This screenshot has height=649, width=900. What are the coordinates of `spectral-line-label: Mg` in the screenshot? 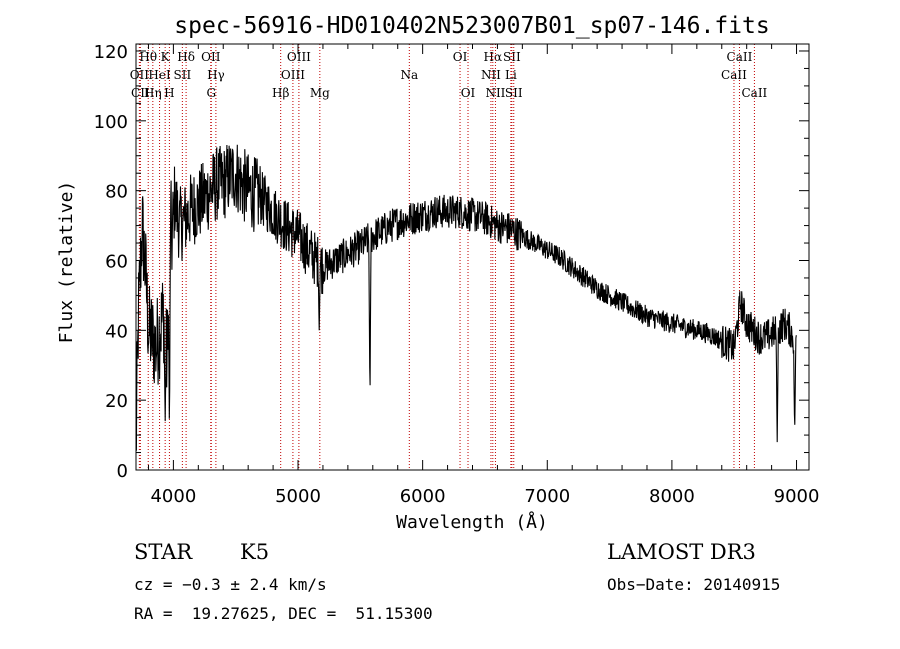 It's located at (320, 93).